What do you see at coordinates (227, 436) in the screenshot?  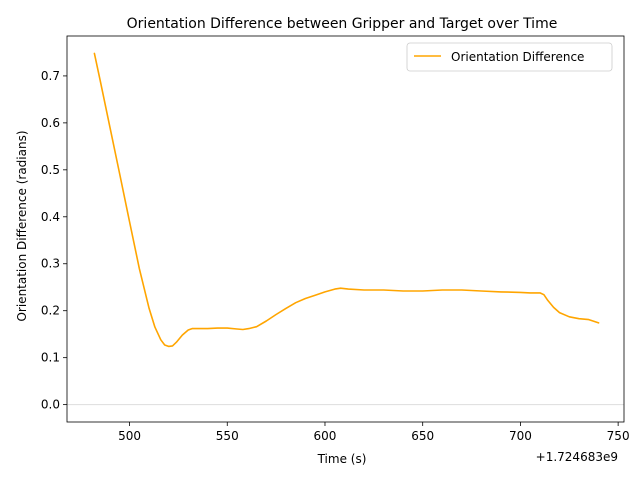 I see `x-tick-label: 550` at bounding box center [227, 436].